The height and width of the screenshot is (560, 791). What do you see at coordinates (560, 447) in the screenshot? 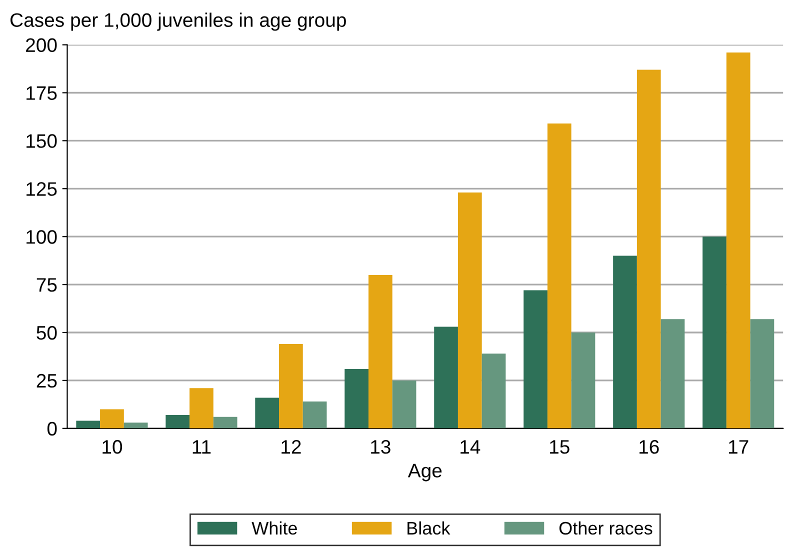
I see `x-tick-label: 15` at bounding box center [560, 447].